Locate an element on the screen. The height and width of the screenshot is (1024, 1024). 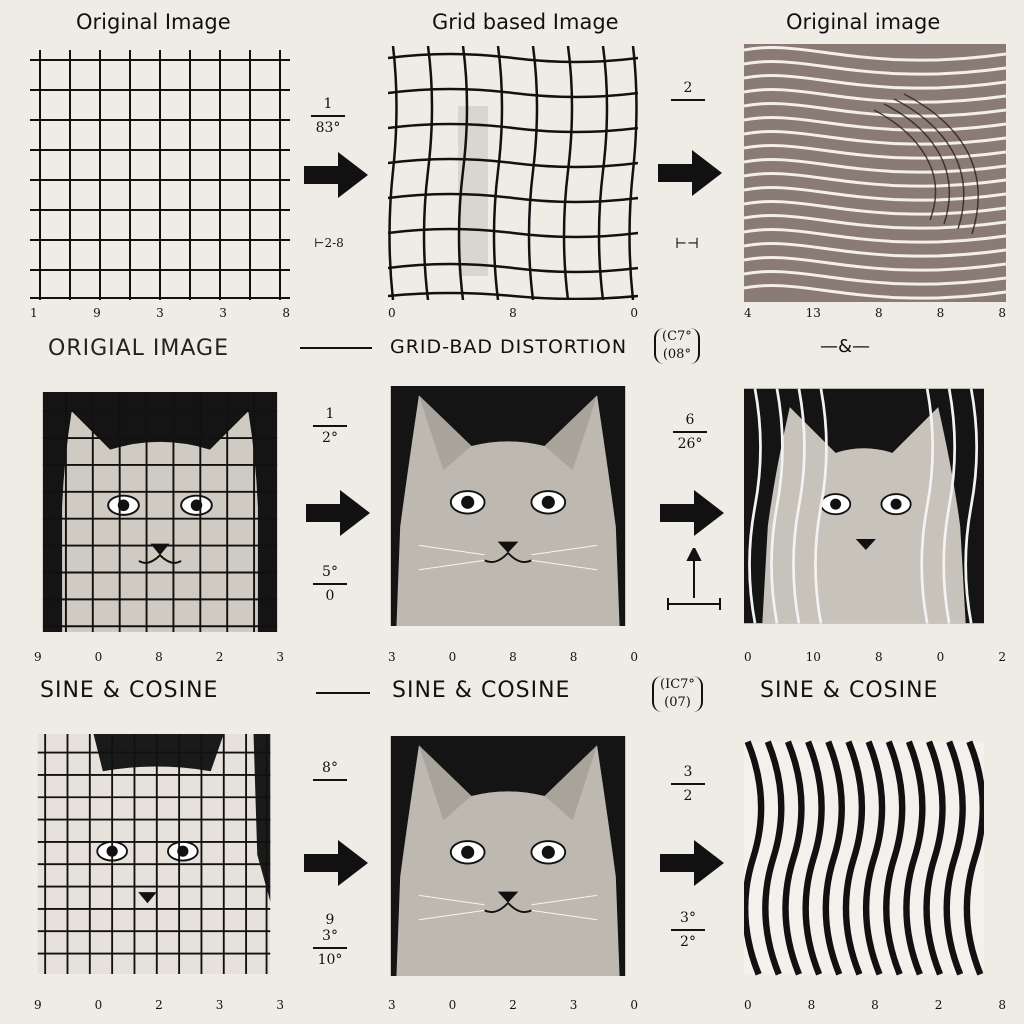
ann-num: 5° is located at coordinates (330, 572).